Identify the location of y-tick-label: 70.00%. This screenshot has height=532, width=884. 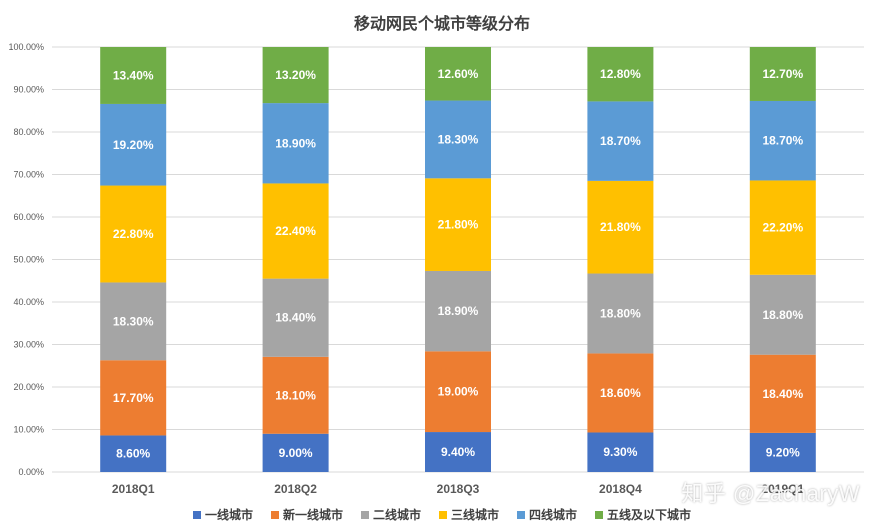
(28, 175).